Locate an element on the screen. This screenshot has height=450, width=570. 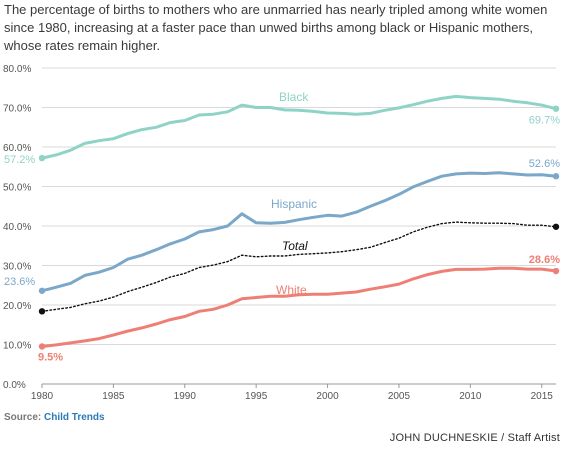
series-name-white: White is located at coordinates (291, 290).